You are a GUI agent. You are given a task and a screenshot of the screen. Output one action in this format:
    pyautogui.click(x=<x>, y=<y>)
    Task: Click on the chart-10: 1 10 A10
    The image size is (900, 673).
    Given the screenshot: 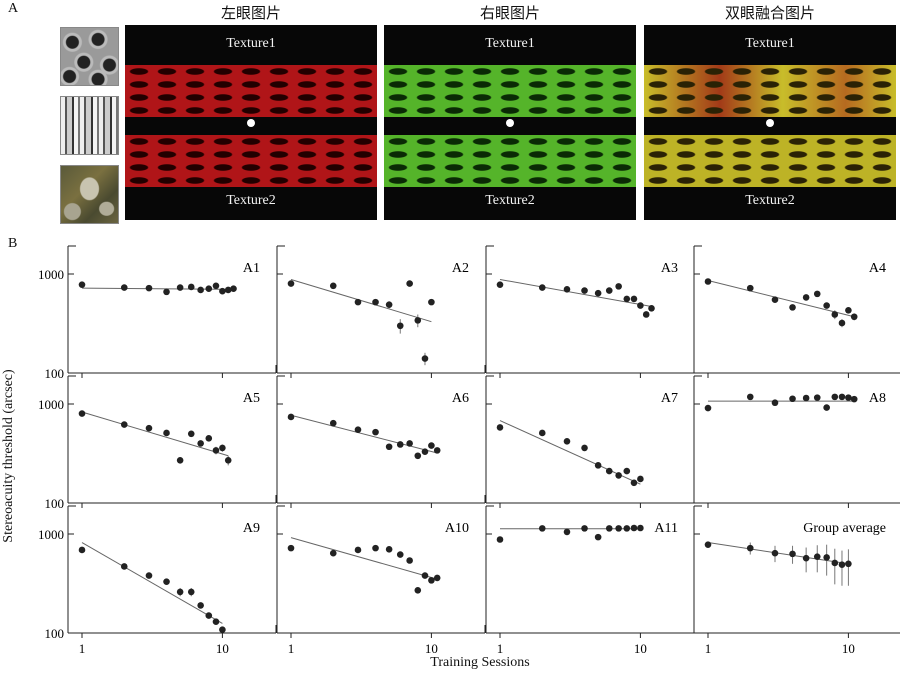 What is the action you would take?
    pyautogui.click(x=381, y=580)
    